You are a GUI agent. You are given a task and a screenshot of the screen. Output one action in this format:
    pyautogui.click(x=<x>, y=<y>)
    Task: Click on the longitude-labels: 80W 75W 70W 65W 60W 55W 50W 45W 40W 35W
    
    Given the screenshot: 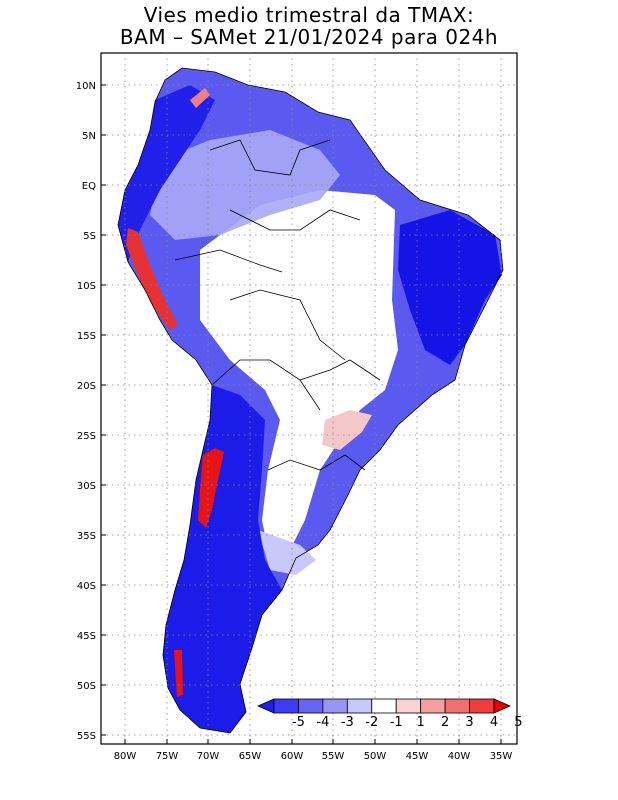 What is the action you would take?
    pyautogui.click(x=313, y=750)
    